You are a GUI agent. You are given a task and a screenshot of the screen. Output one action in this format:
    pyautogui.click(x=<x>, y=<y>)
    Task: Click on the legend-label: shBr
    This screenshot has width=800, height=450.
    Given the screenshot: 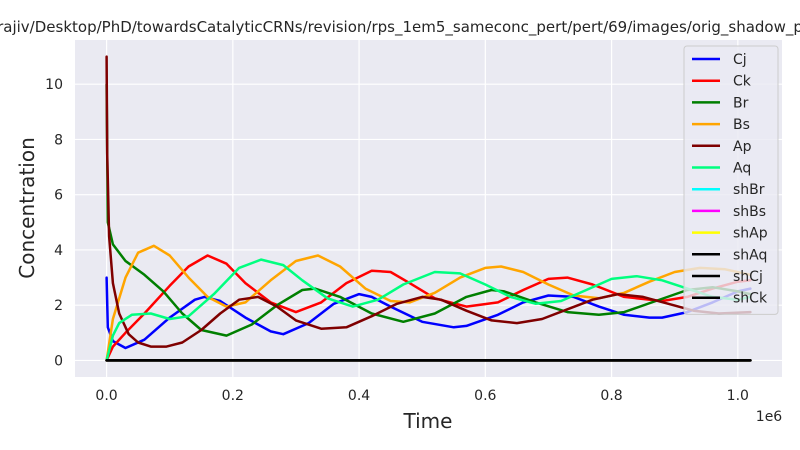 What is the action you would take?
    pyautogui.click(x=749, y=190)
    